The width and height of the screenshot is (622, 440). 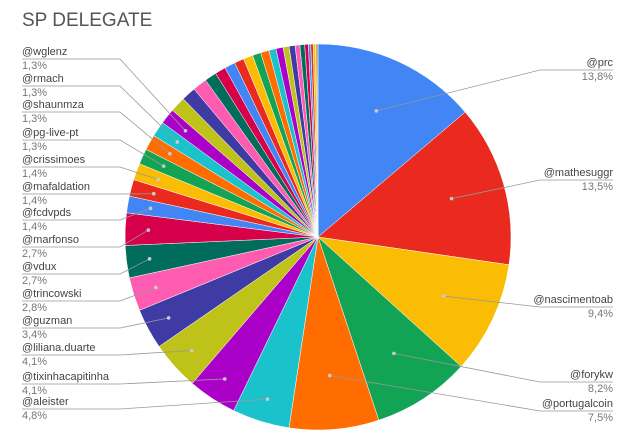 What do you see at coordinates (47, 321) in the screenshot?
I see `slice-label: @guzman` at bounding box center [47, 321].